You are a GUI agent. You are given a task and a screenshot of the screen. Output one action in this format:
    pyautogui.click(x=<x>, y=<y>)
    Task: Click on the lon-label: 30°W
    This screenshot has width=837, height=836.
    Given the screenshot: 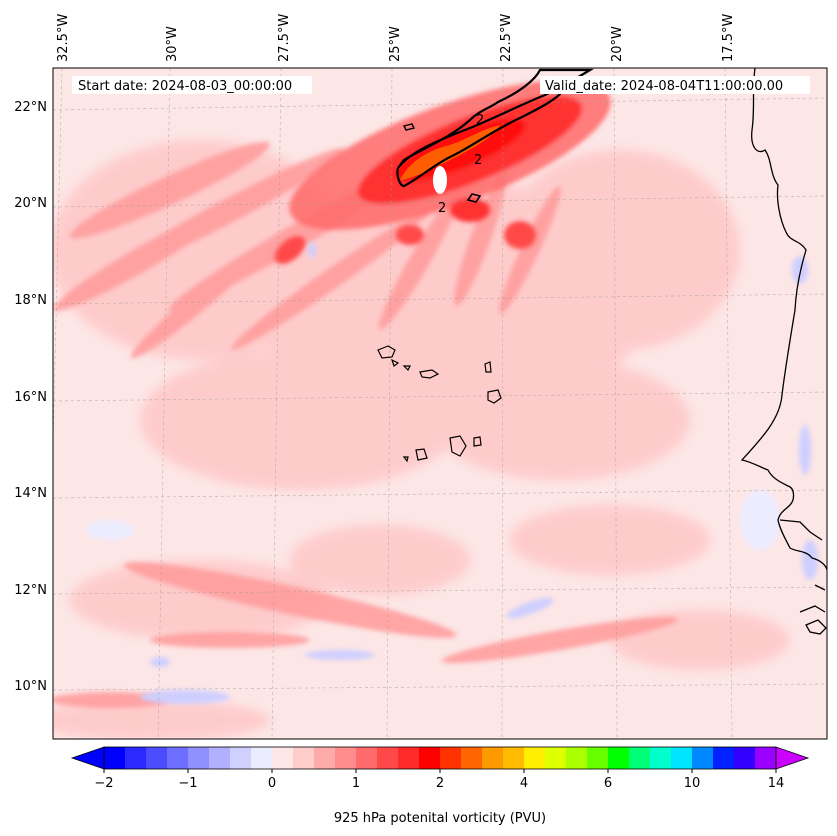 What is the action you would take?
    pyautogui.click(x=172, y=44)
    